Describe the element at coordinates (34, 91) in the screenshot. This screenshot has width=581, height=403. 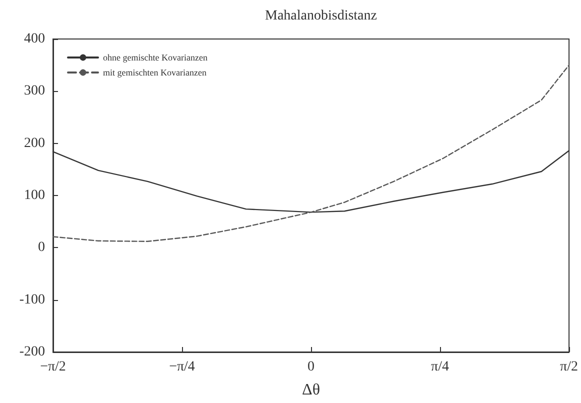
I see `y-tick-label: 300` at that location.